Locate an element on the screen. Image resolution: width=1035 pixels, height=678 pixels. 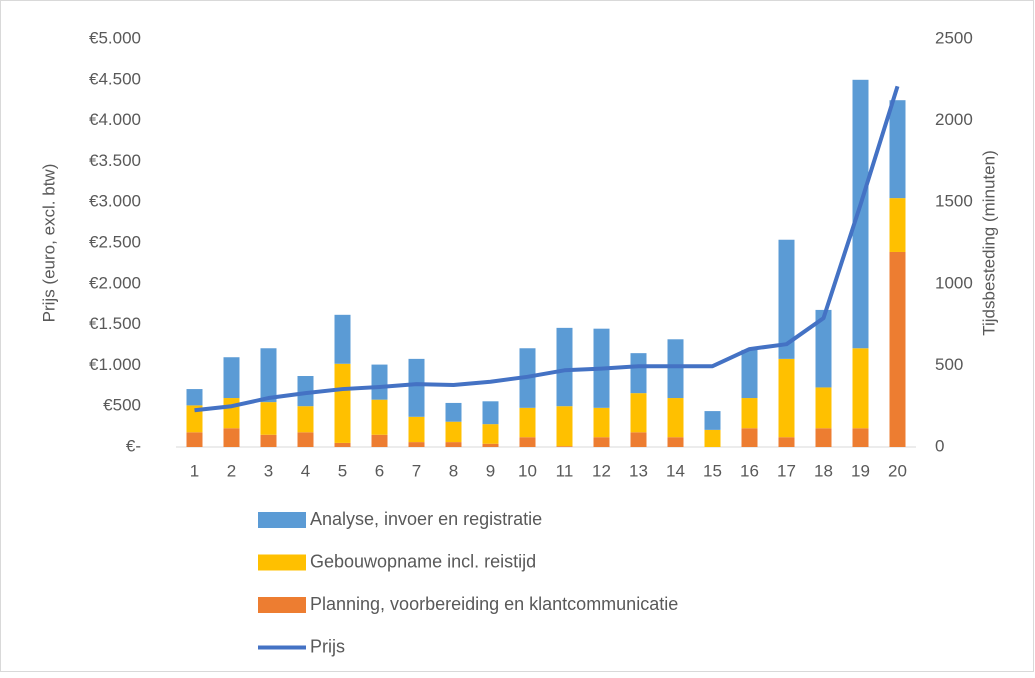
x-tick-label: 10 is located at coordinates (527, 470).